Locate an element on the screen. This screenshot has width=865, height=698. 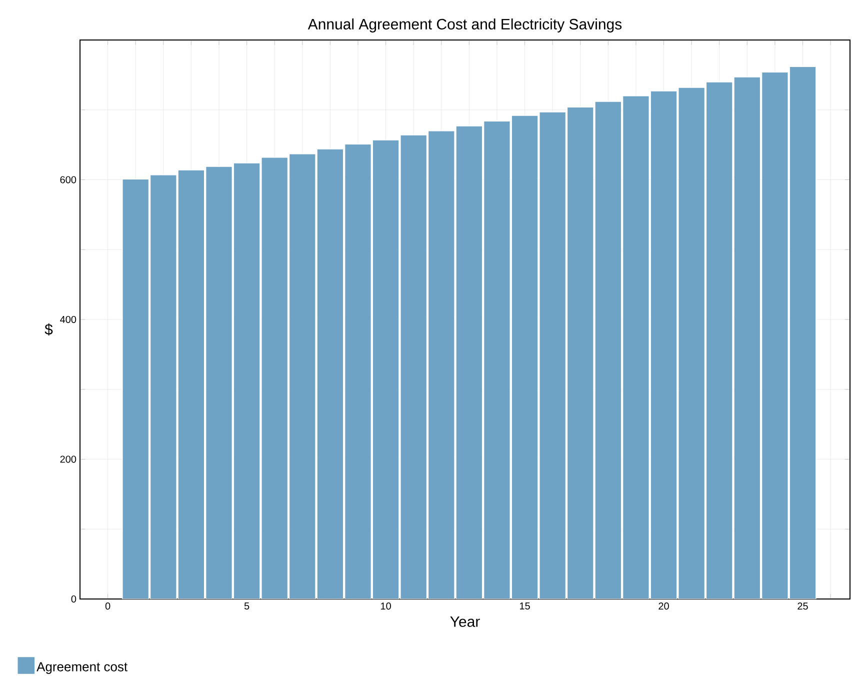
x-tick-label: 10 is located at coordinates (385, 606).